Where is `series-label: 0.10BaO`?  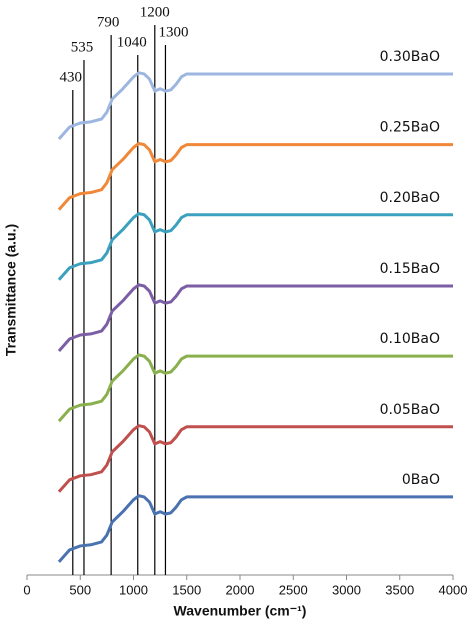
series-label: 0.10BaO is located at coordinates (410, 339).